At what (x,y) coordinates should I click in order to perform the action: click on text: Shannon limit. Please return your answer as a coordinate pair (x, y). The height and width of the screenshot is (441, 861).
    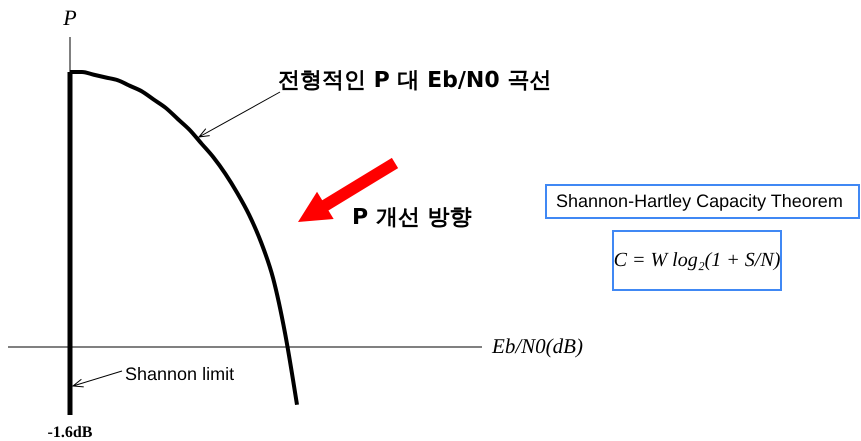
    Looking at the image, I should click on (179, 374).